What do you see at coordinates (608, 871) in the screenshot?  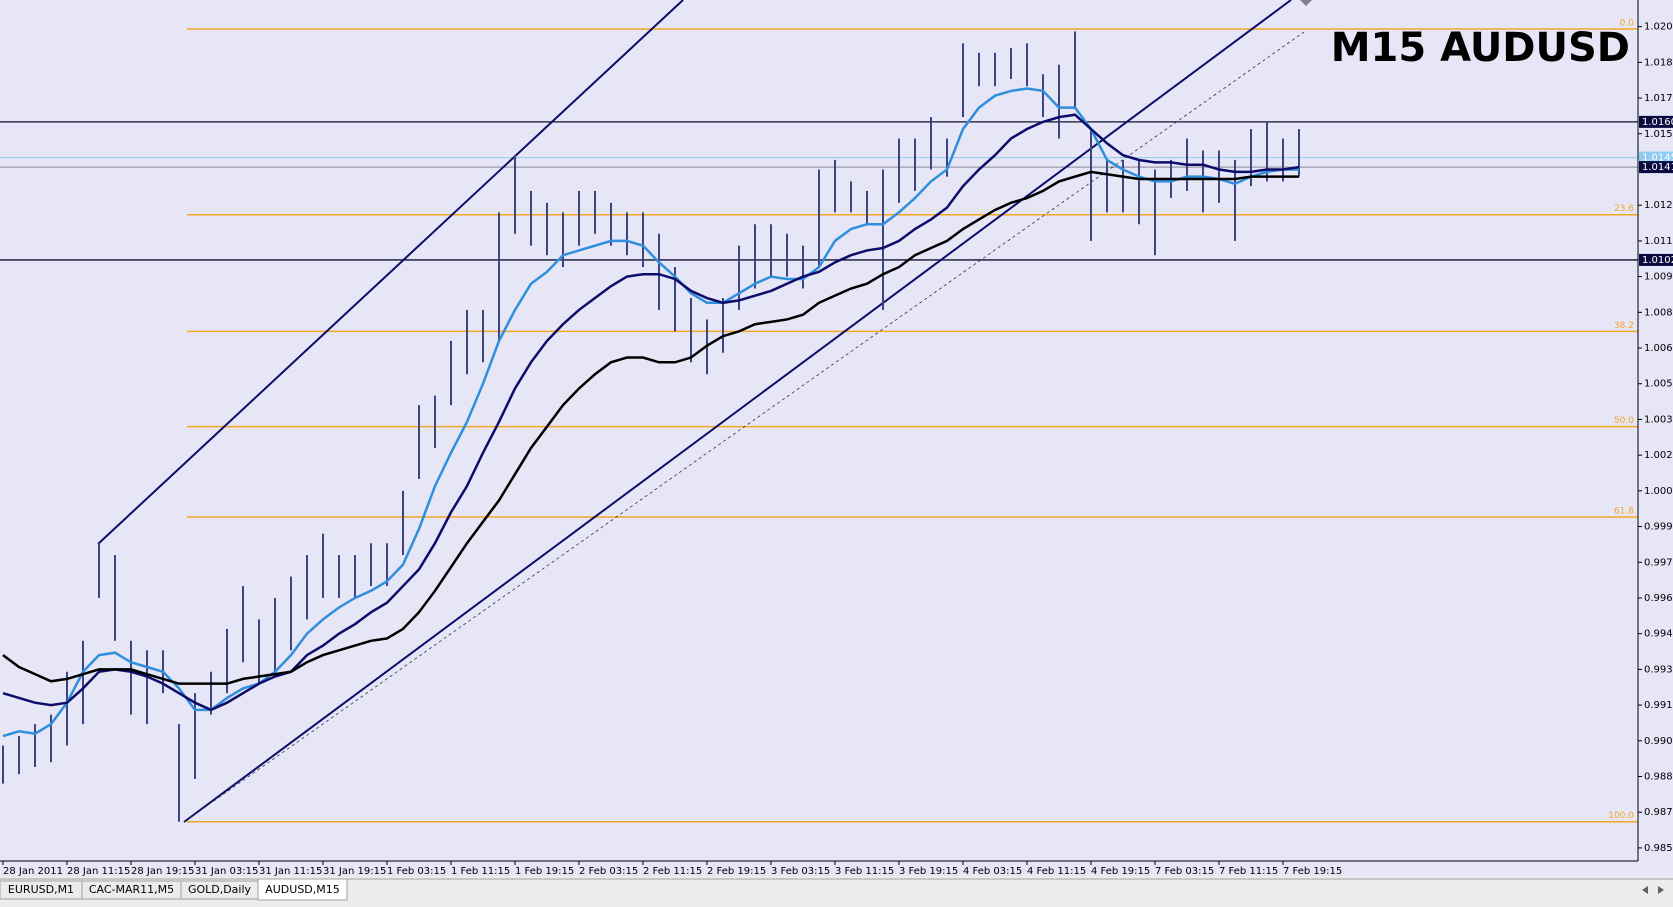 I see `x-tick-label: 2 Feb 03:15` at bounding box center [608, 871].